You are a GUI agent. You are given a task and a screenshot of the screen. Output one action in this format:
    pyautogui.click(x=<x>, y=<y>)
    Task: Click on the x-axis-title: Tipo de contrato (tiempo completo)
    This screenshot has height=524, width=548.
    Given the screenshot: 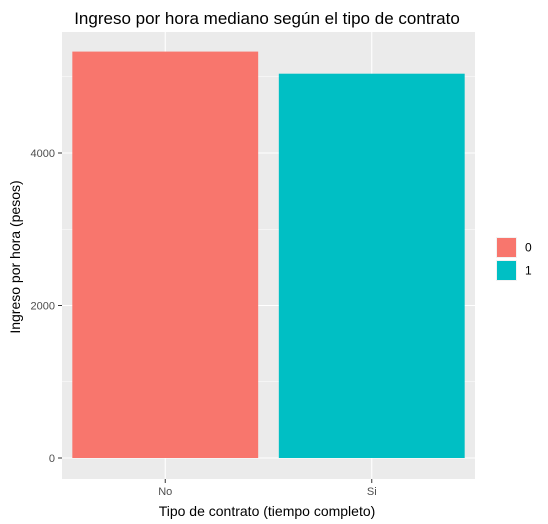 What is the action you would take?
    pyautogui.click(x=267, y=511)
    